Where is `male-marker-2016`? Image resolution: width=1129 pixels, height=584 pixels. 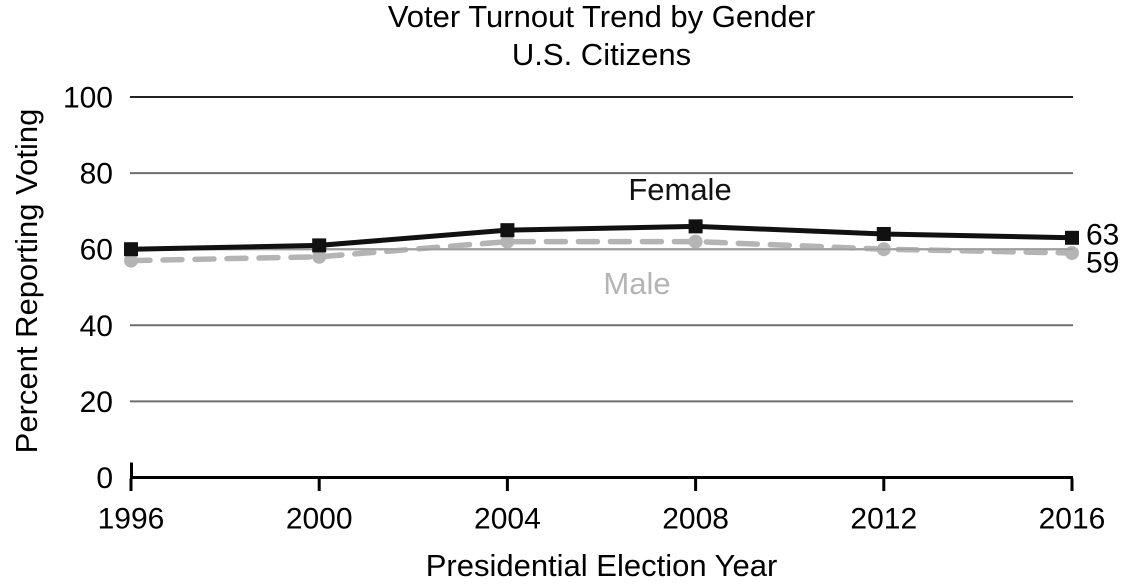
male-marker-2016 is located at coordinates (1072, 253).